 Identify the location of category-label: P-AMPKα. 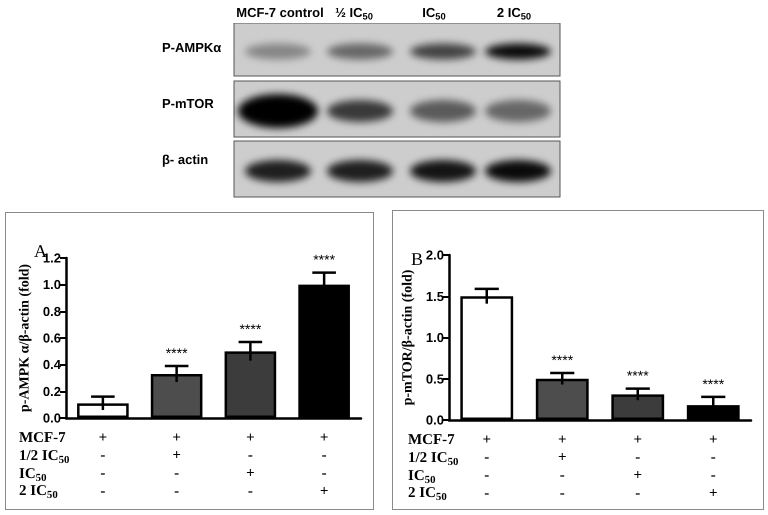
(192, 47).